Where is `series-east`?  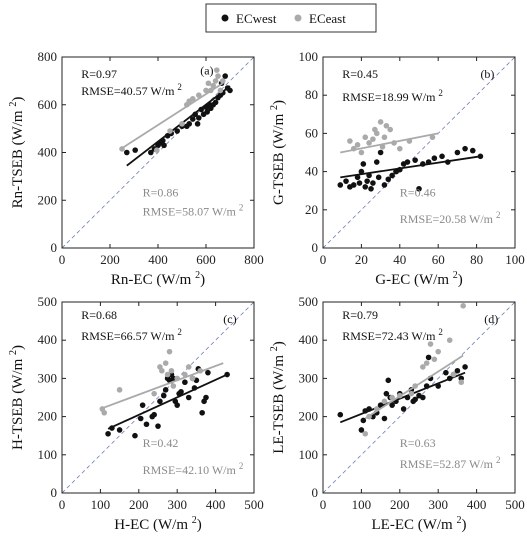 series-east is located at coordinates (172, 110).